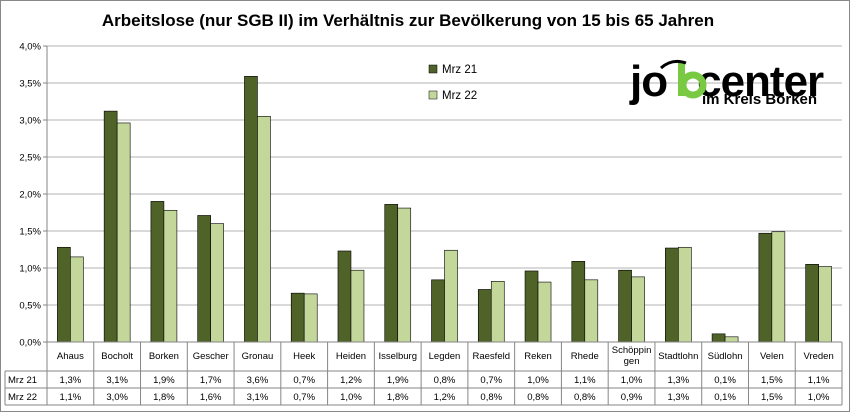 The image size is (850, 412). What do you see at coordinates (30, 306) in the screenshot?
I see `y-tick-label: 0,5%` at bounding box center [30, 306].